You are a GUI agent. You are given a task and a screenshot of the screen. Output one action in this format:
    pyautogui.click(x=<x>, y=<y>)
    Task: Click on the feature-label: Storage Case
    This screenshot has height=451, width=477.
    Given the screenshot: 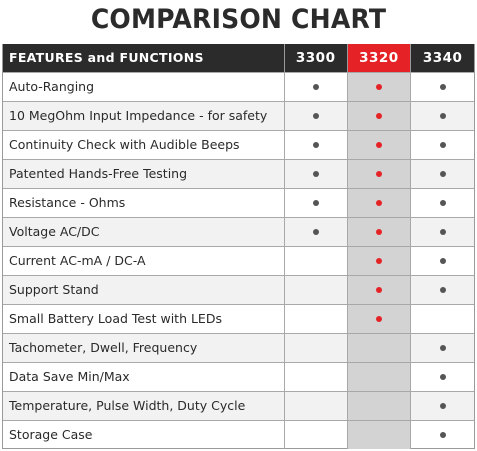 What is the action you would take?
    pyautogui.click(x=144, y=435)
    